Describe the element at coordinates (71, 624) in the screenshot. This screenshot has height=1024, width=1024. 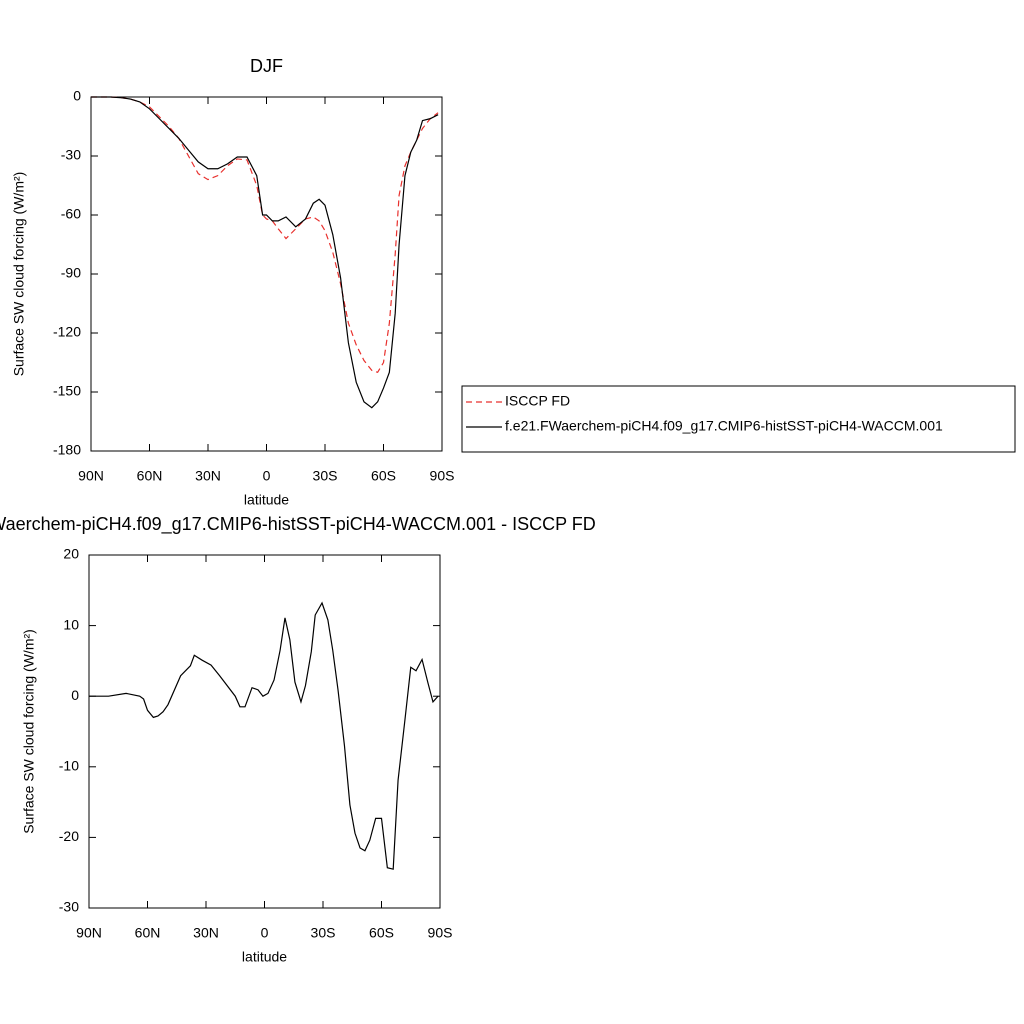
I see `y-tick-label: 10` at that location.